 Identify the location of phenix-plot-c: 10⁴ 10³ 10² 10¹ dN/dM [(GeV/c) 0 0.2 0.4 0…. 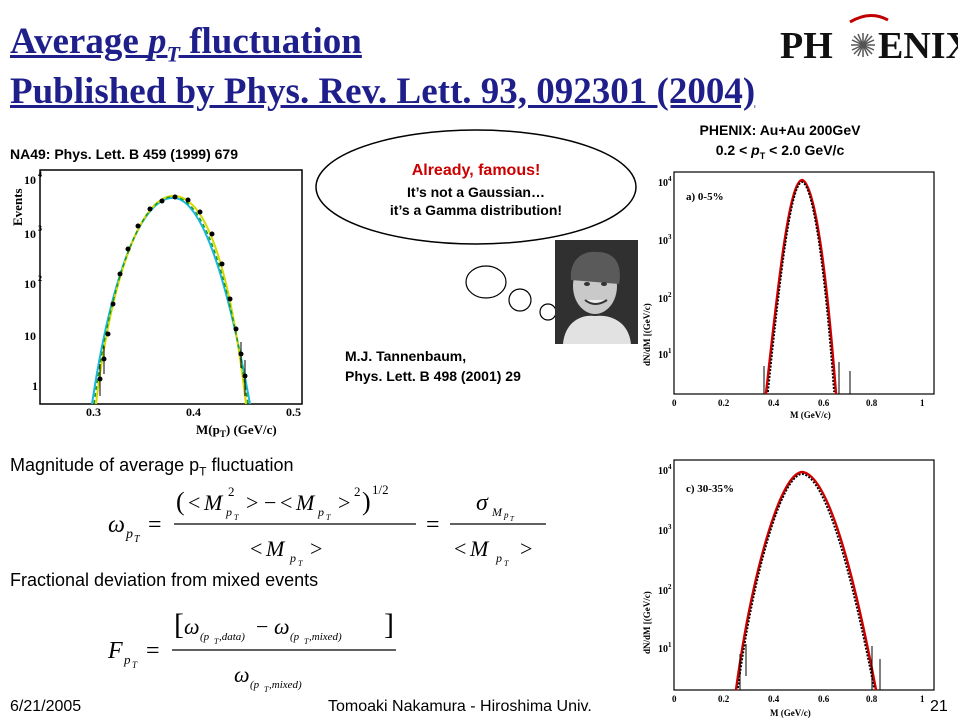
(790, 587).